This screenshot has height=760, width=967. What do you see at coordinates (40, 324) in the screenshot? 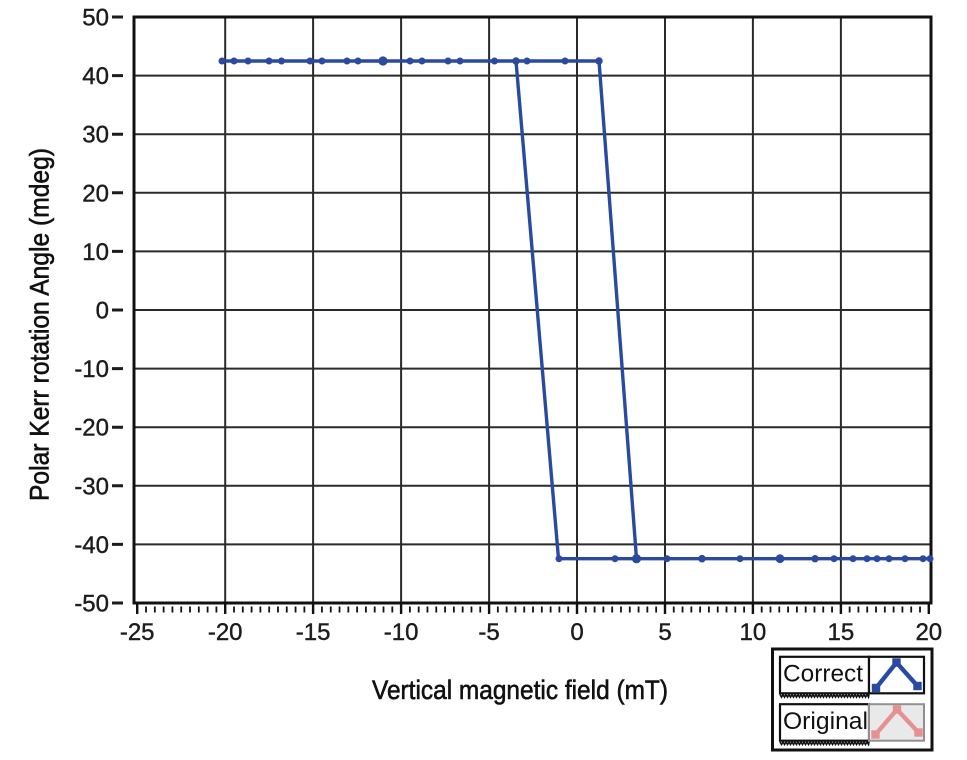
I see `svg-text:Polar Kerr rotation Angle (mde: Polar Kerr rotation Angle (mdeg)` at bounding box center [40, 324].